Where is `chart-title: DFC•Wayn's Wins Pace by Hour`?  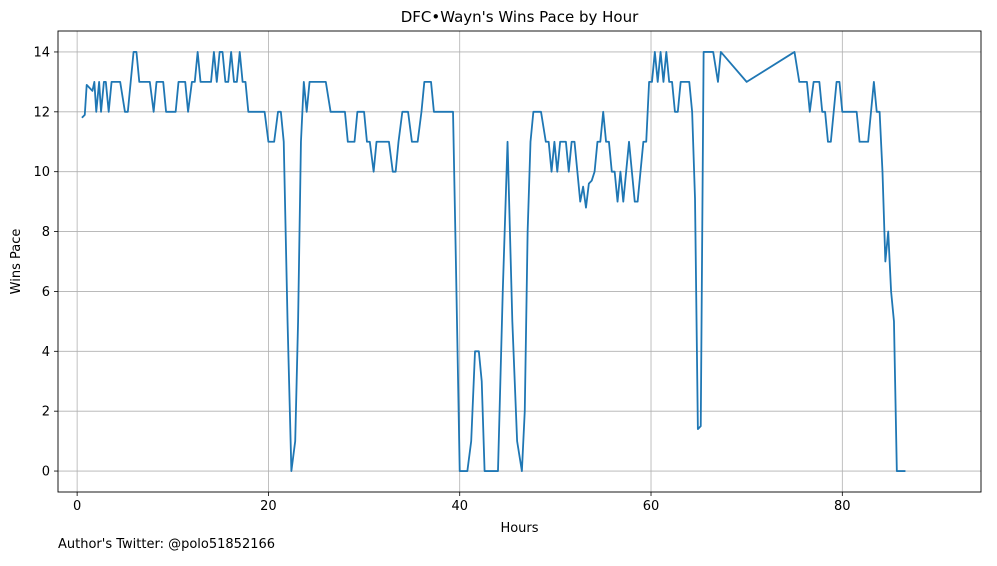
chart-title: DFC•Wayn's Wins Pace by Hour is located at coordinates (520, 17).